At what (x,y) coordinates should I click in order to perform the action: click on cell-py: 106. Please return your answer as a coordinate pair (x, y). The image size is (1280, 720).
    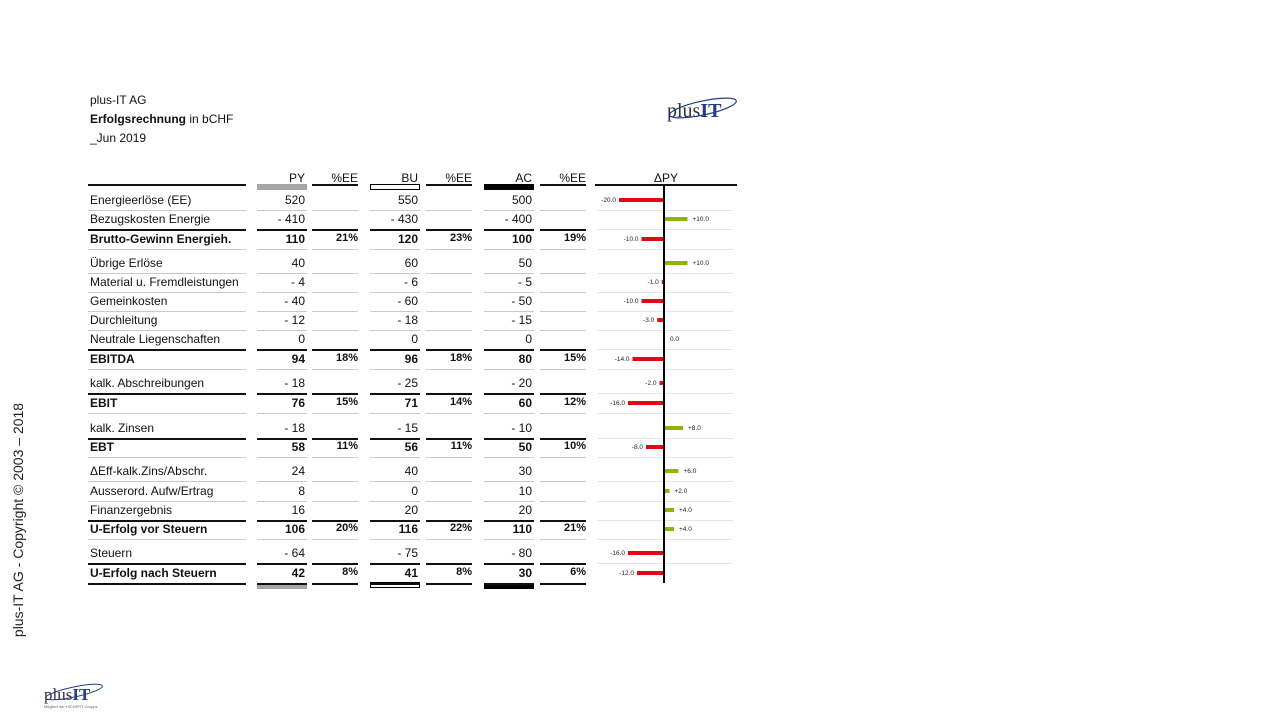
    Looking at the image, I should click on (294, 529).